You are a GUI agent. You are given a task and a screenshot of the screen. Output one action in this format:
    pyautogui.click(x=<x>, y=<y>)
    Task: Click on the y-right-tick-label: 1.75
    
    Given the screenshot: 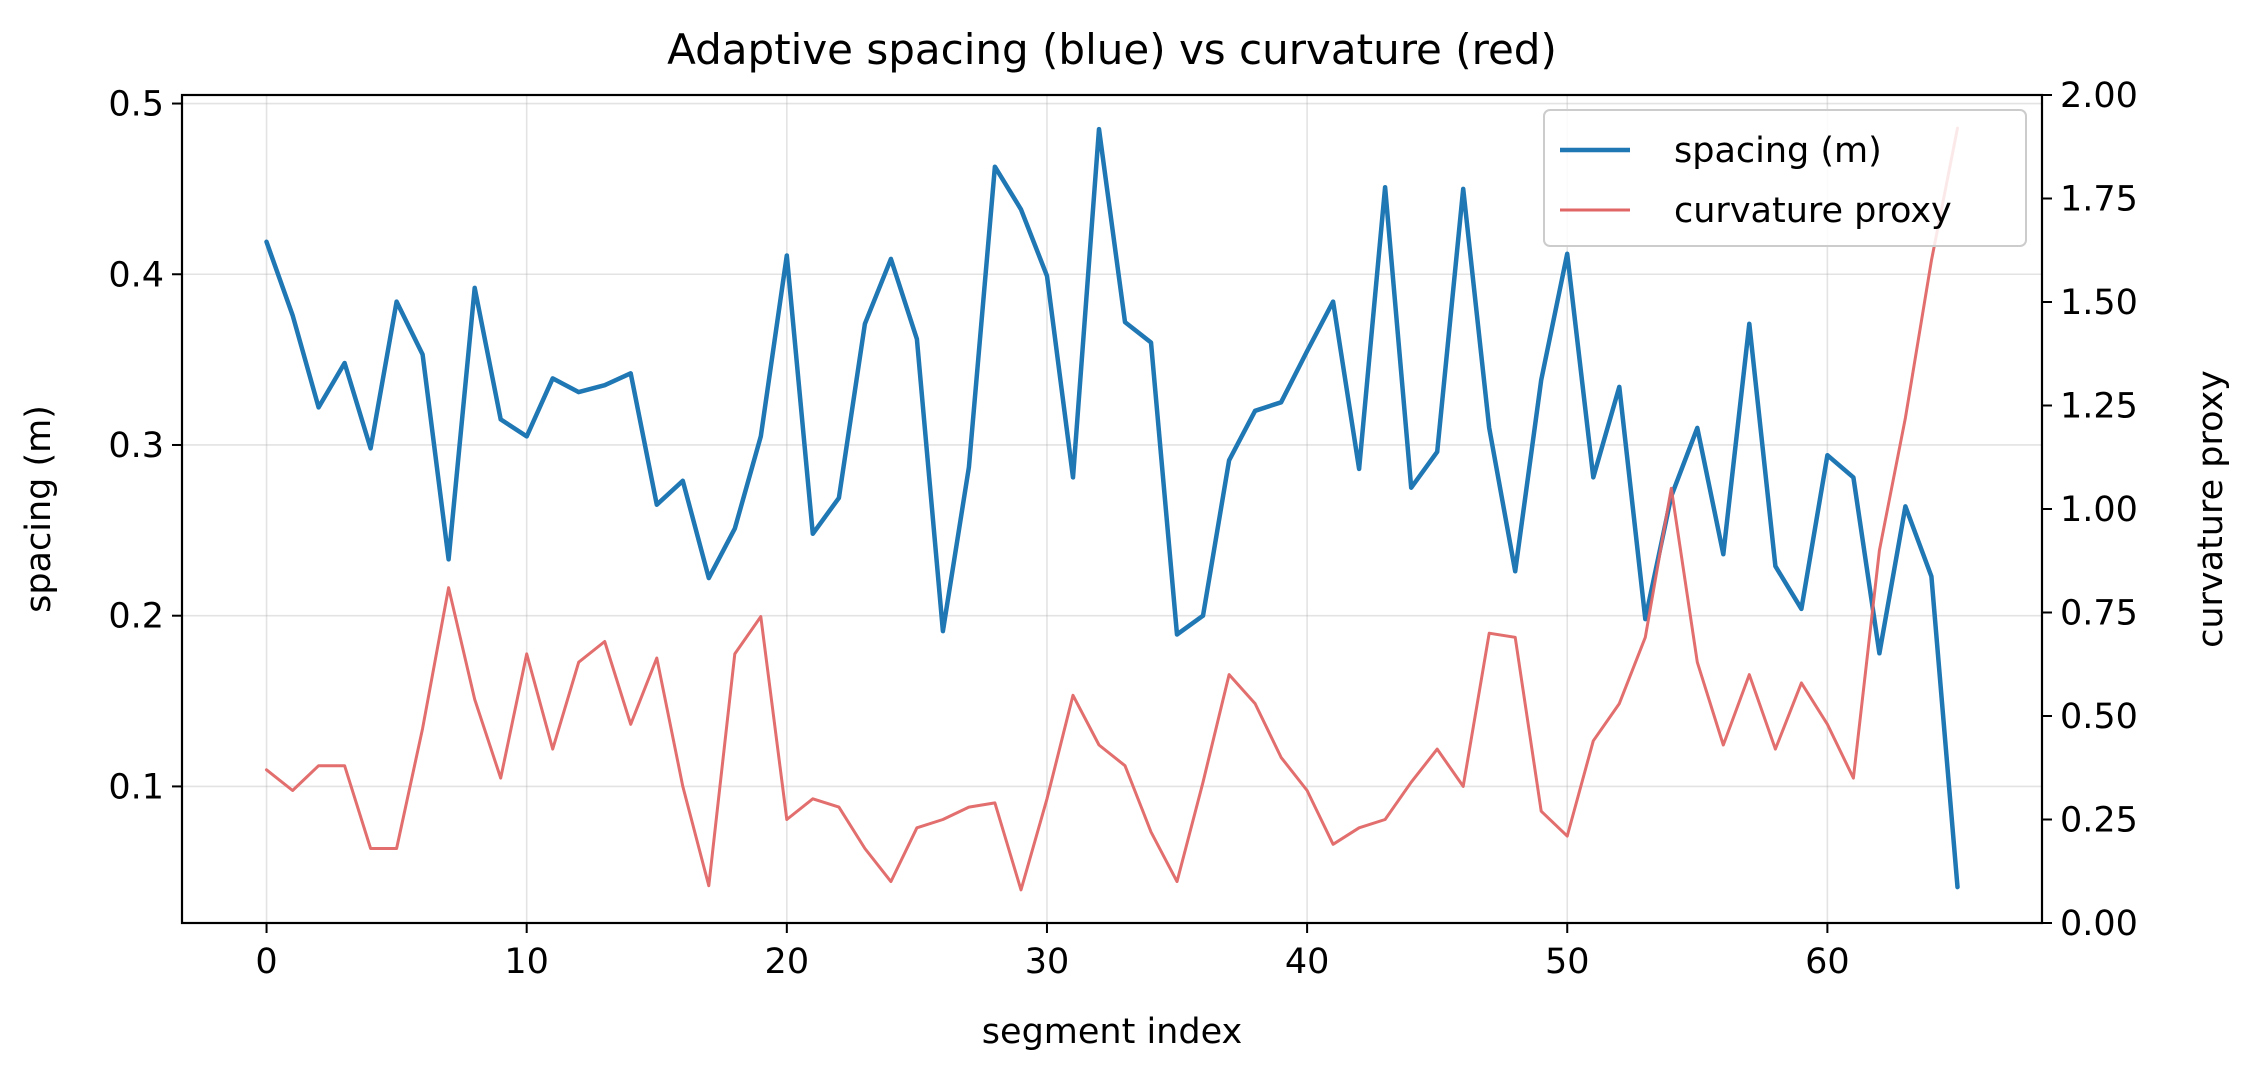 What is the action you would take?
    pyautogui.click(x=2099, y=200)
    